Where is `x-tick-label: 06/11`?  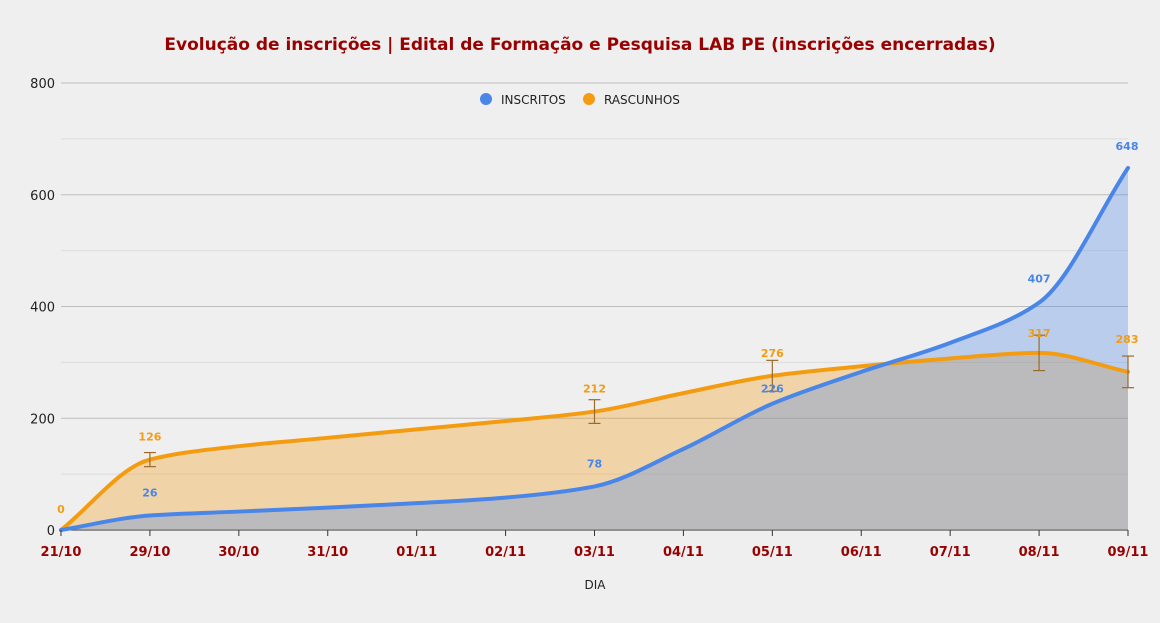 x-tick-label: 06/11 is located at coordinates (861, 552).